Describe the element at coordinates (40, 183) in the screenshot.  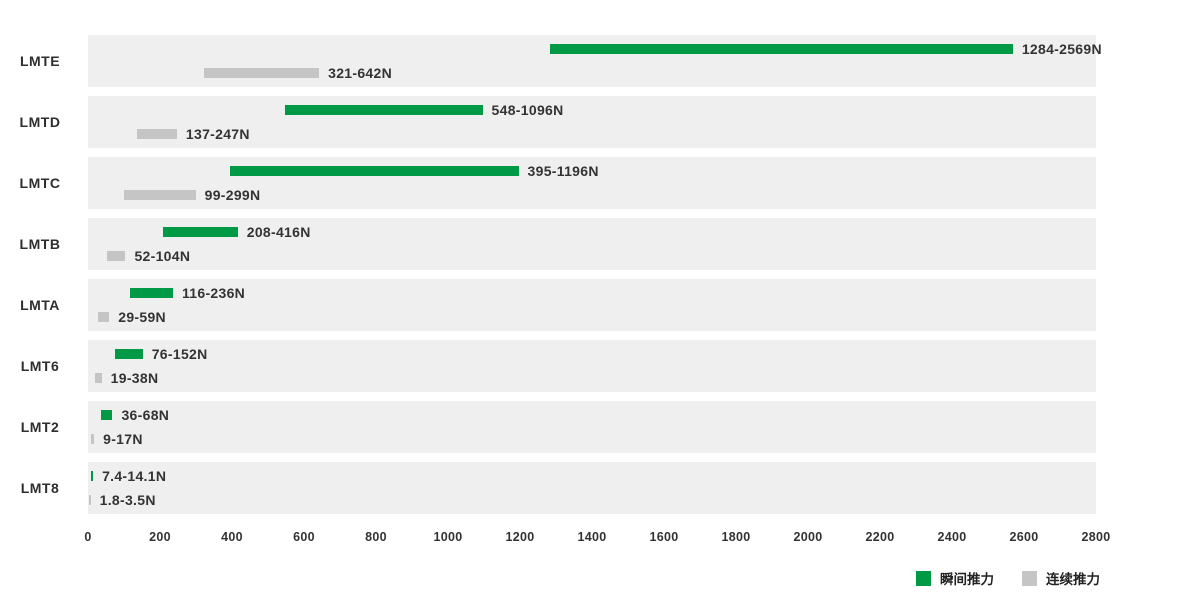
I see `category-label: LMTC` at that location.